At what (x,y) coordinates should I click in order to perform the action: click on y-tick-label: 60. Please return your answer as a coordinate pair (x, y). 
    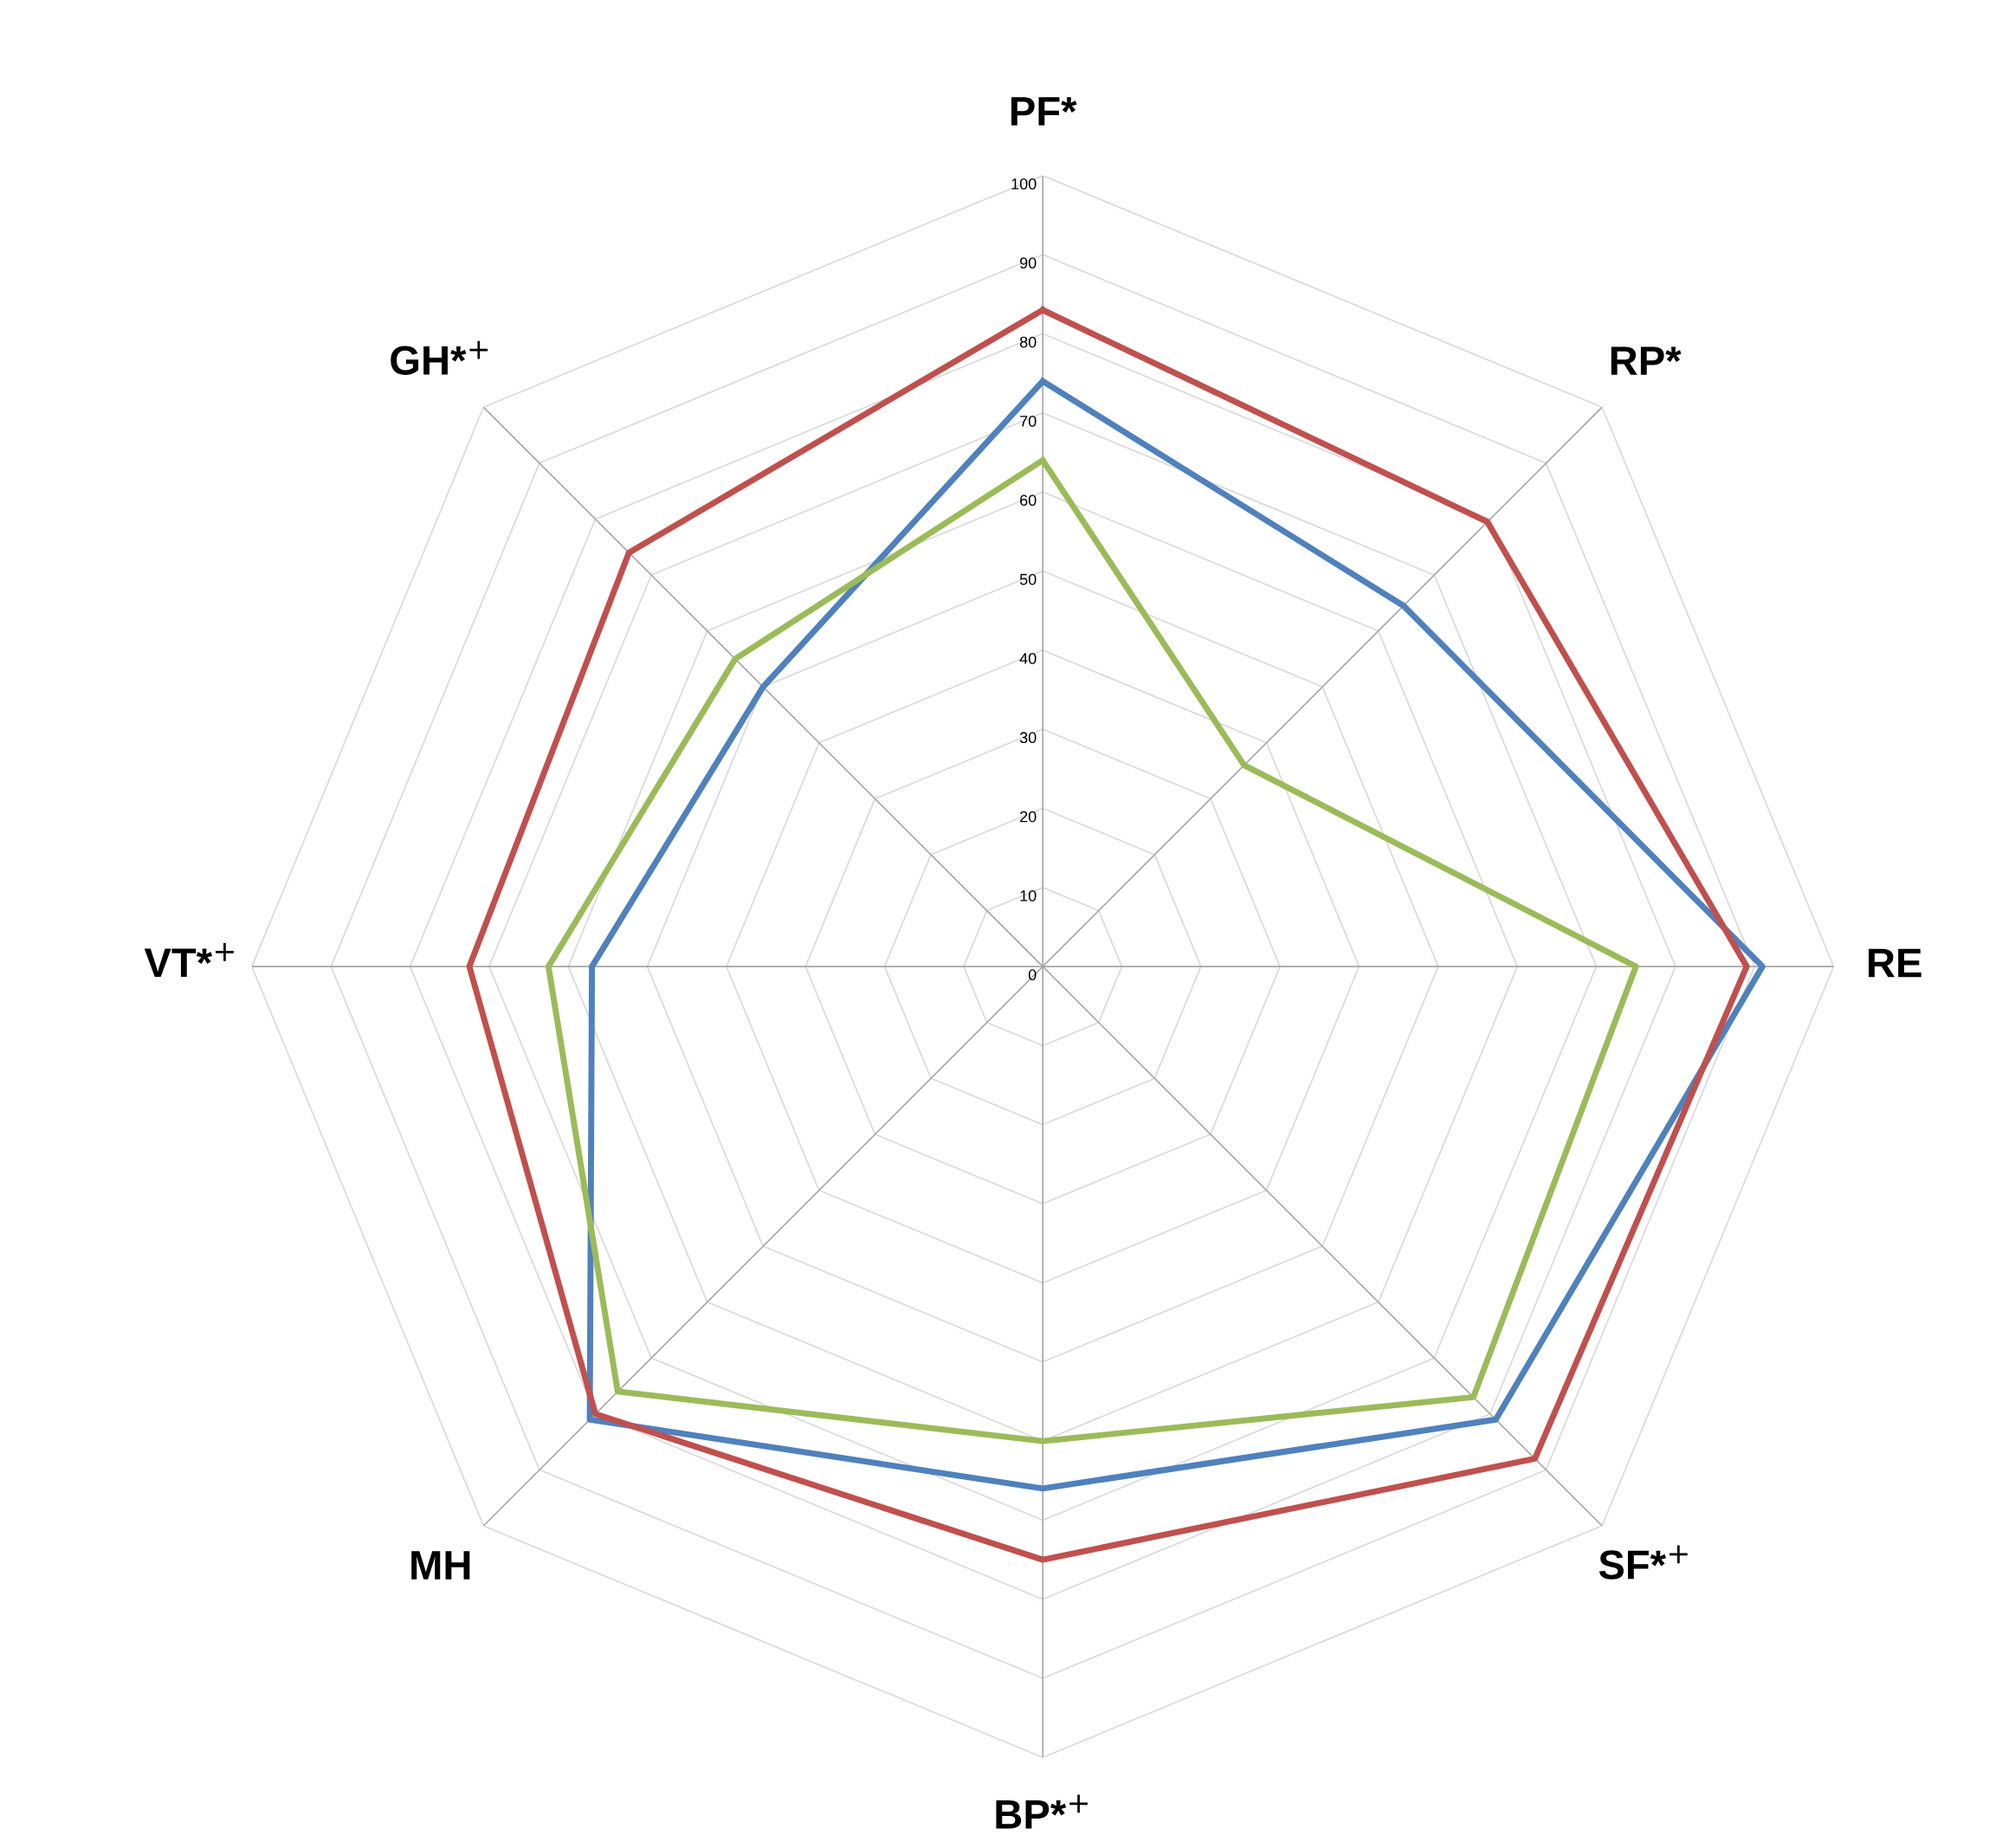
    Looking at the image, I should click on (1028, 500).